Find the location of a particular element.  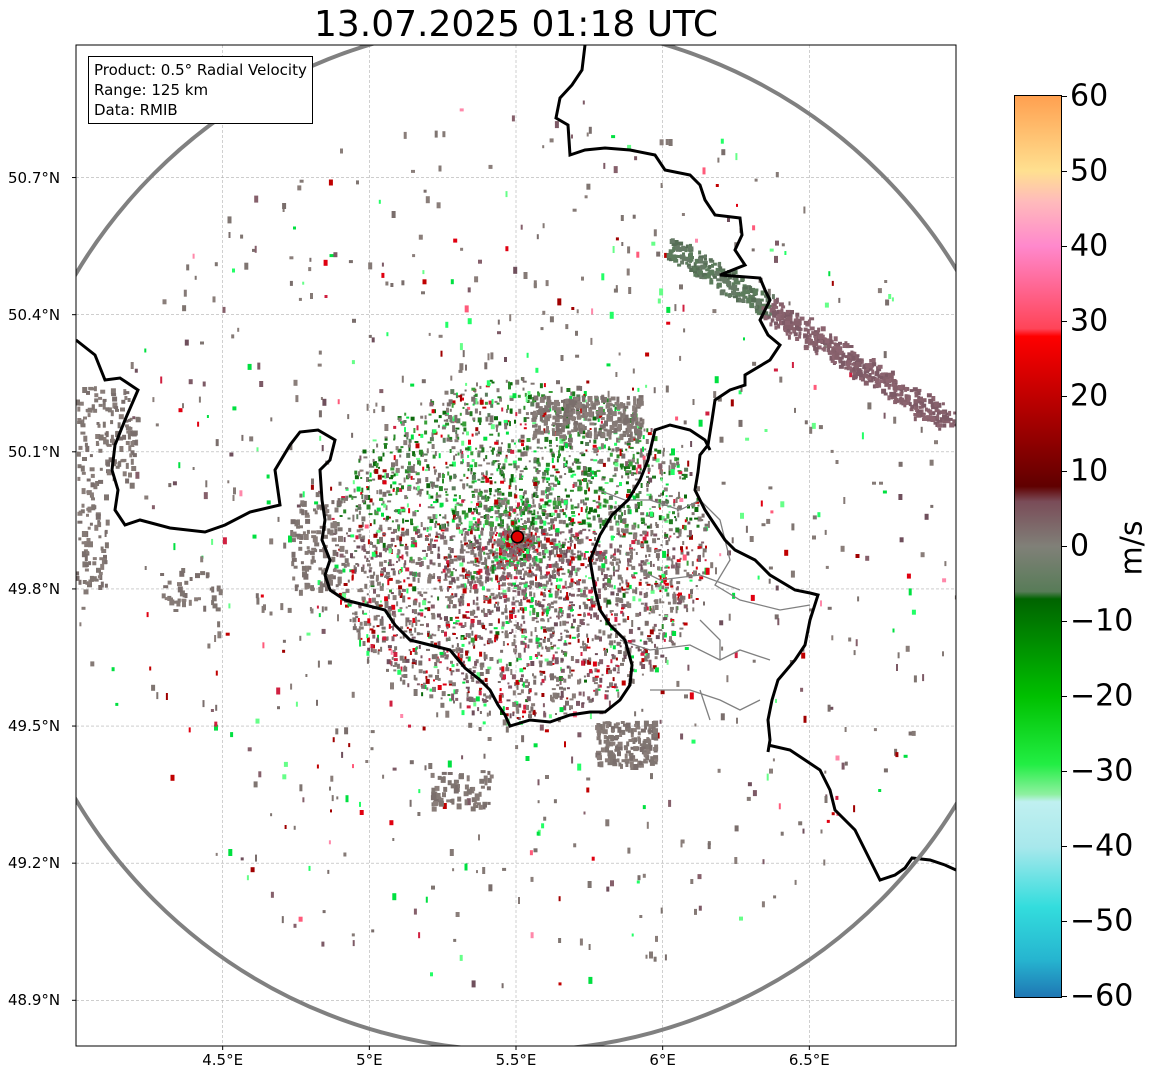

lat-tick-label: 49.5°N is located at coordinates (34, 726).